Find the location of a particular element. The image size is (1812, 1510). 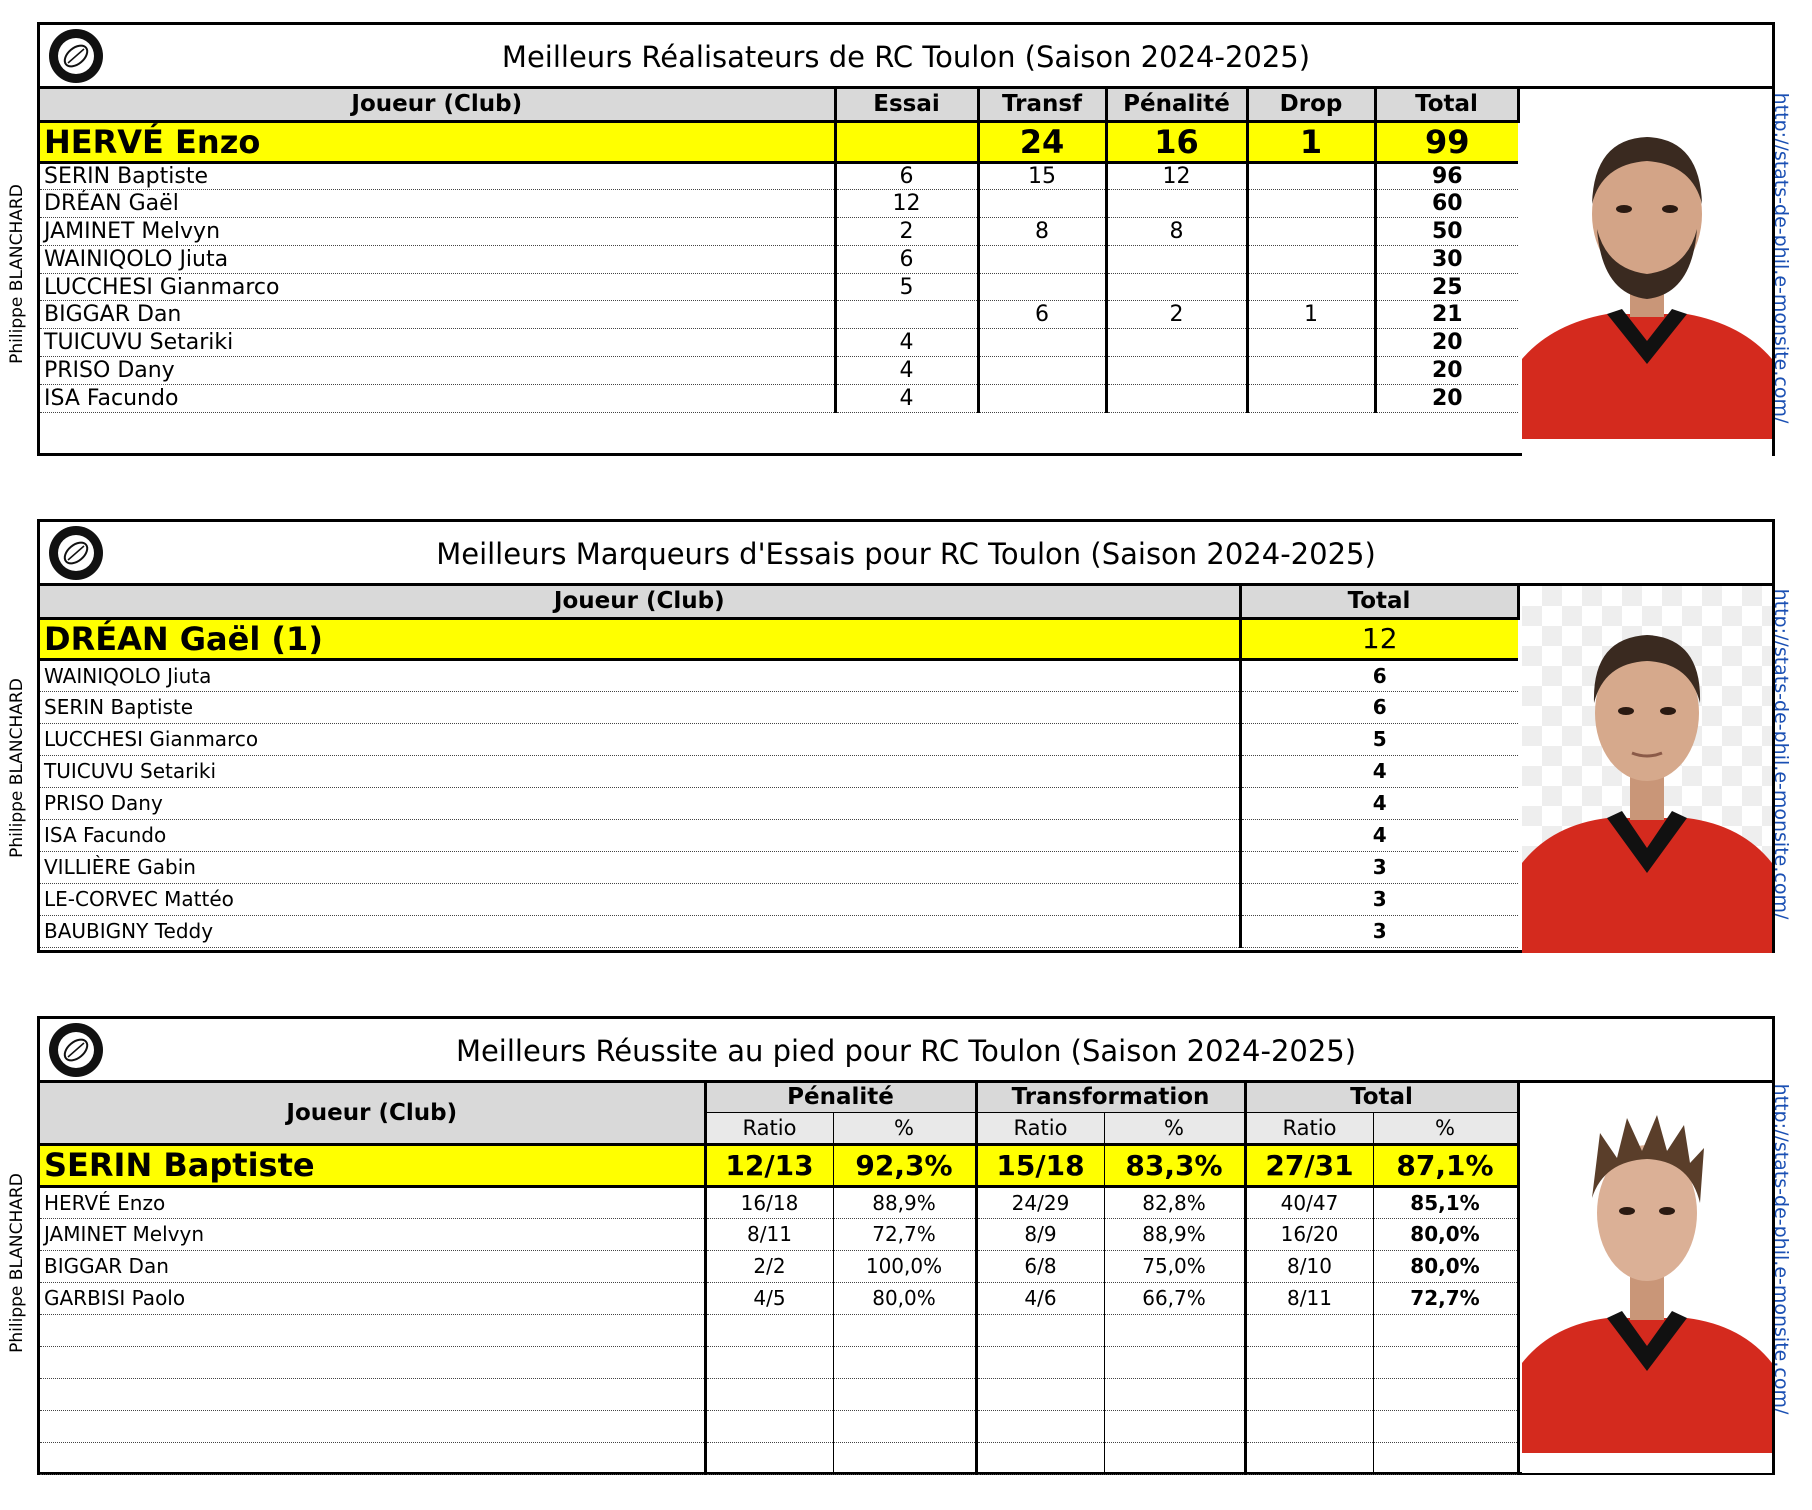

col-header-player: Joueur (Club) is located at coordinates (641, 603).